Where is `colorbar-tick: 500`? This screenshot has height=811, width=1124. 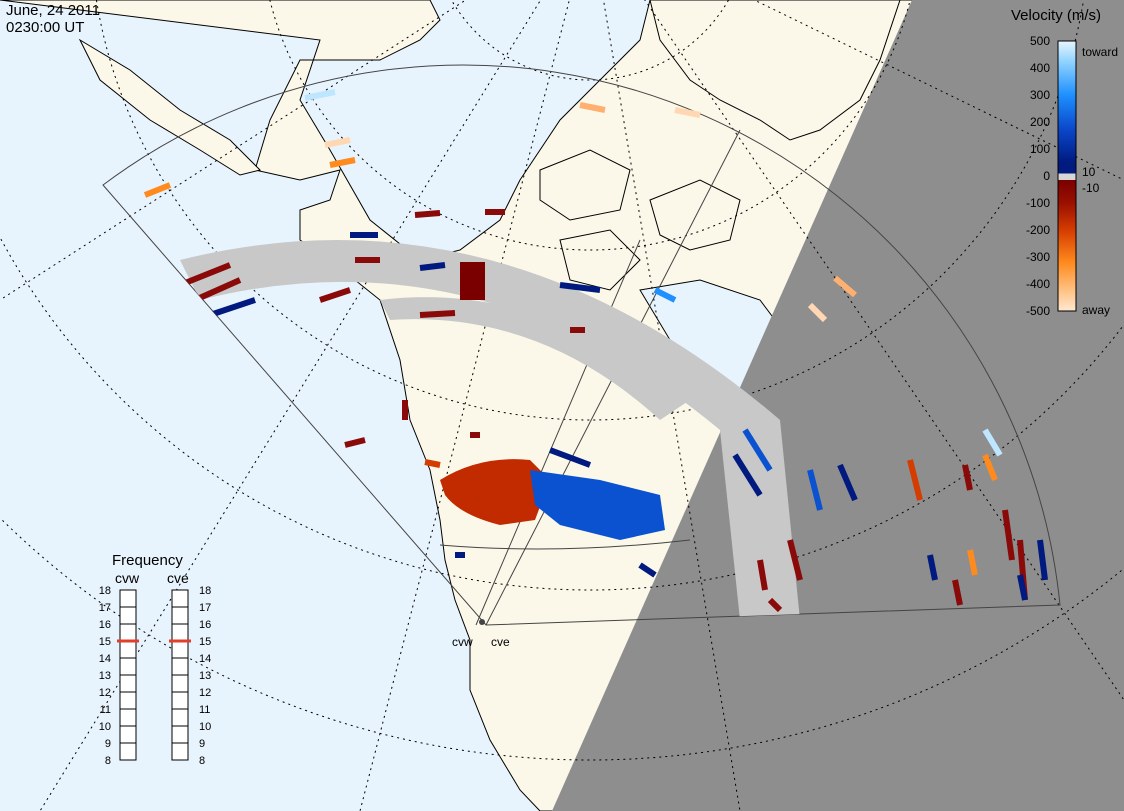 colorbar-tick: 500 is located at coordinates (1040, 41).